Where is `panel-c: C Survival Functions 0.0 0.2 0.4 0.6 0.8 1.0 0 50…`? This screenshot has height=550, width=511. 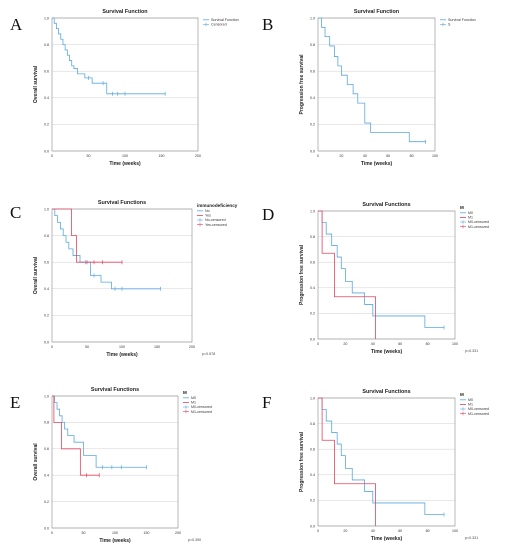
panel-c: C Survival Functions 0.0 0.2 0.4 0.6 0.8 1.0 0 50… is located at coordinates (124, 279).